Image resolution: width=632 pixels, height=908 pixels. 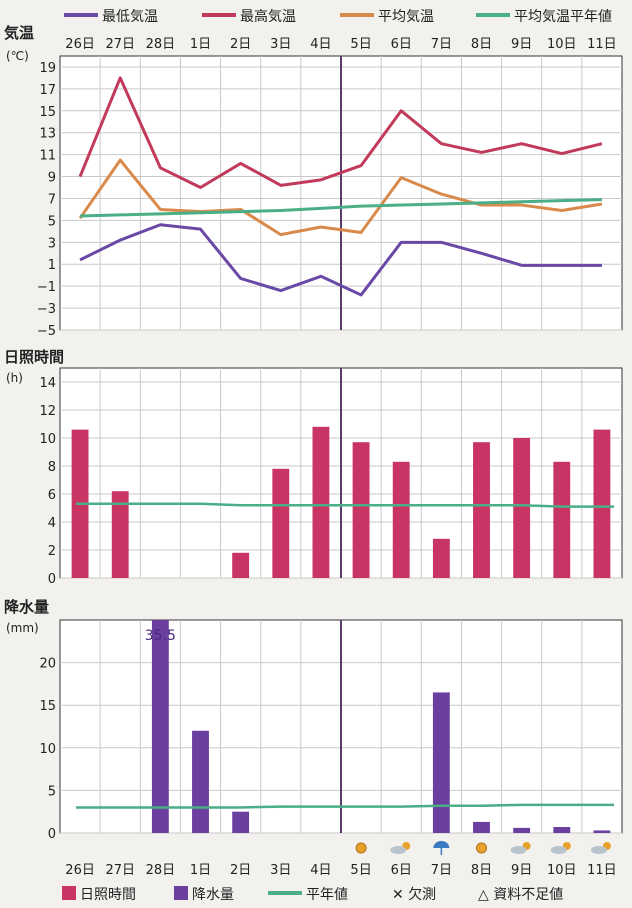 I want to click on day-label-top: 9日, so click(x=521, y=44).